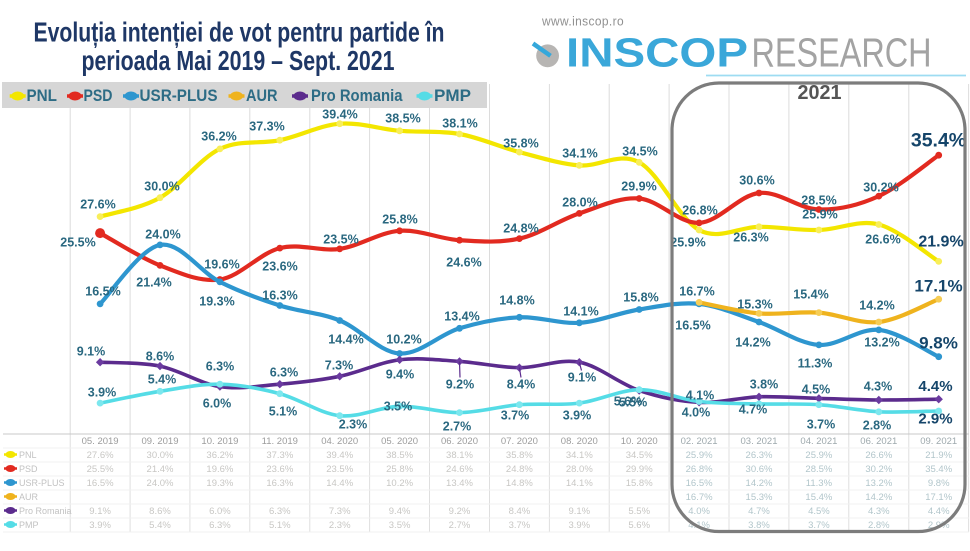  I want to click on svg-text: 2.3%, so click(353, 424).